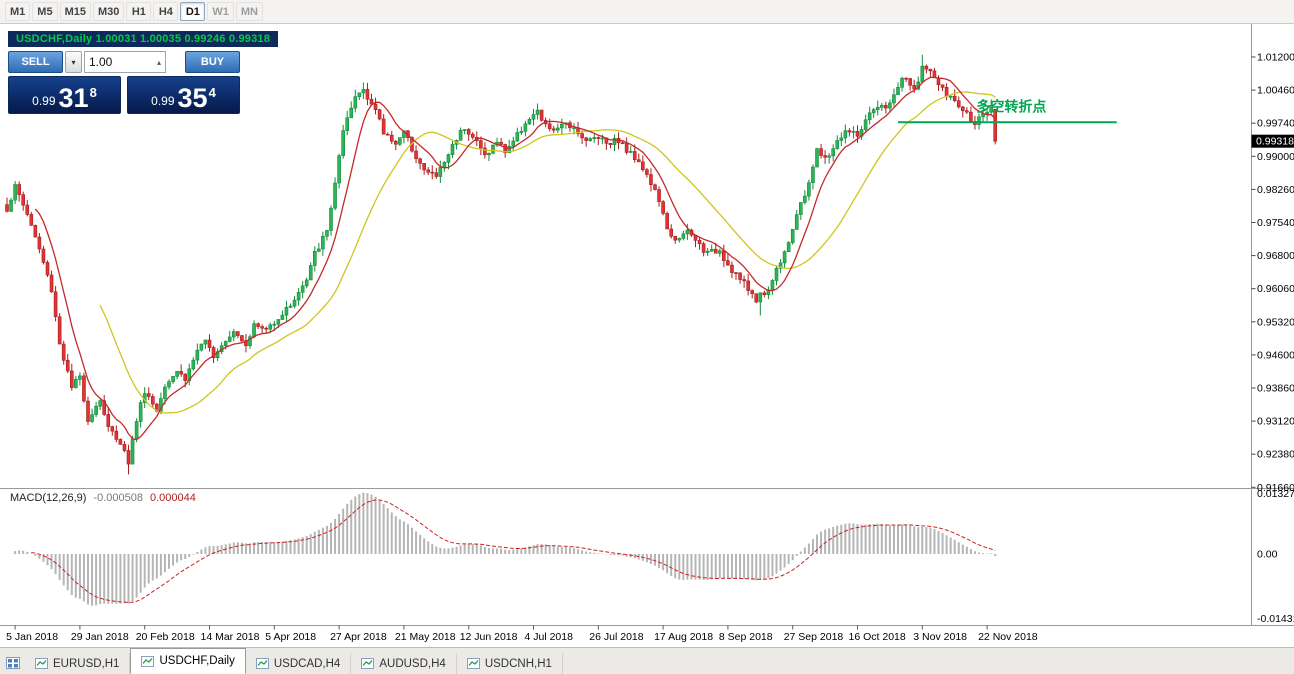  I want to click on timeframe-button-M5: M5, so click(45, 11).